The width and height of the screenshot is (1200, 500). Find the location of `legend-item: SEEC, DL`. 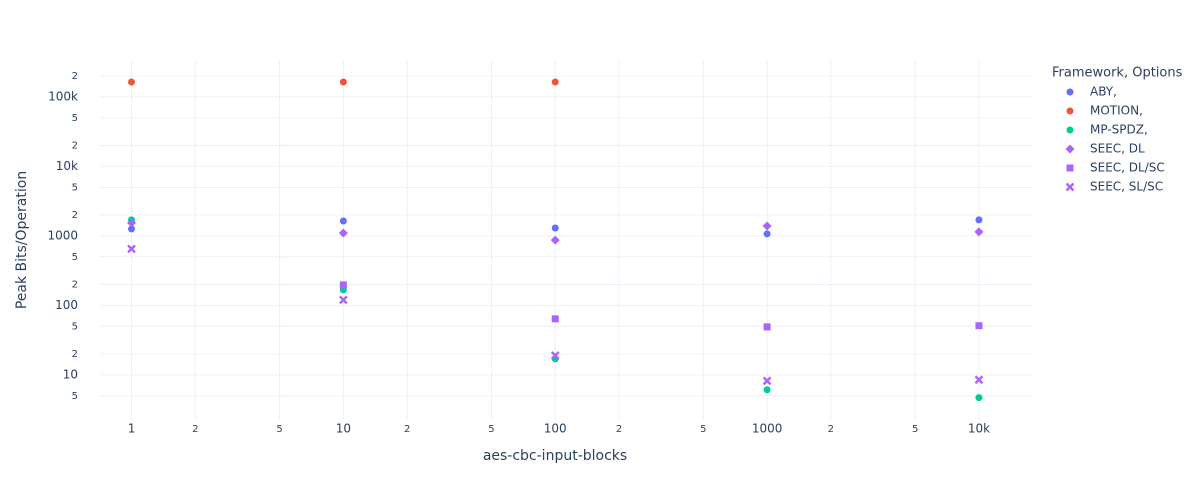

legend-item: SEEC, DL is located at coordinates (1105, 149).